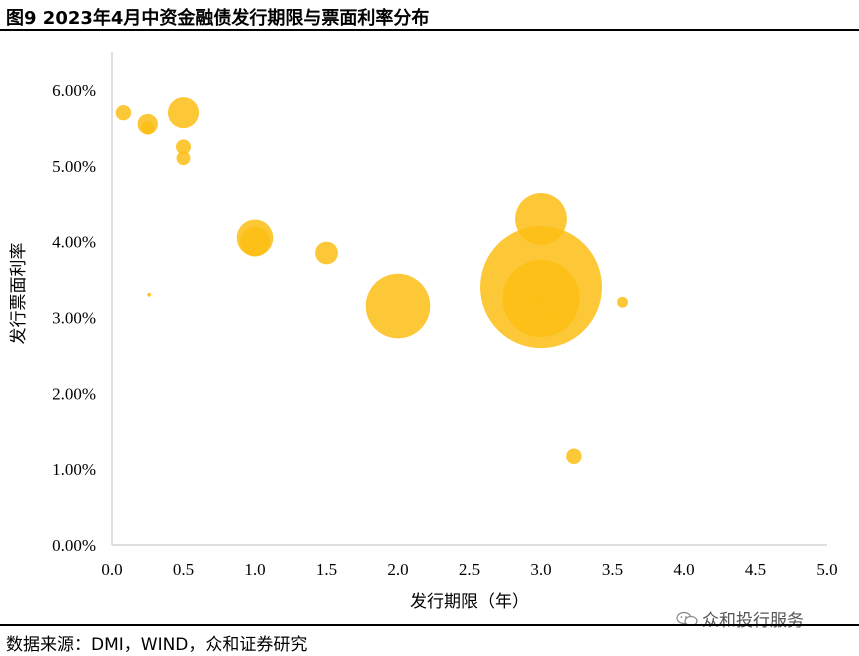 This screenshot has height=656, width=859. I want to click on x-tick-label: 3.0, so click(540, 569).